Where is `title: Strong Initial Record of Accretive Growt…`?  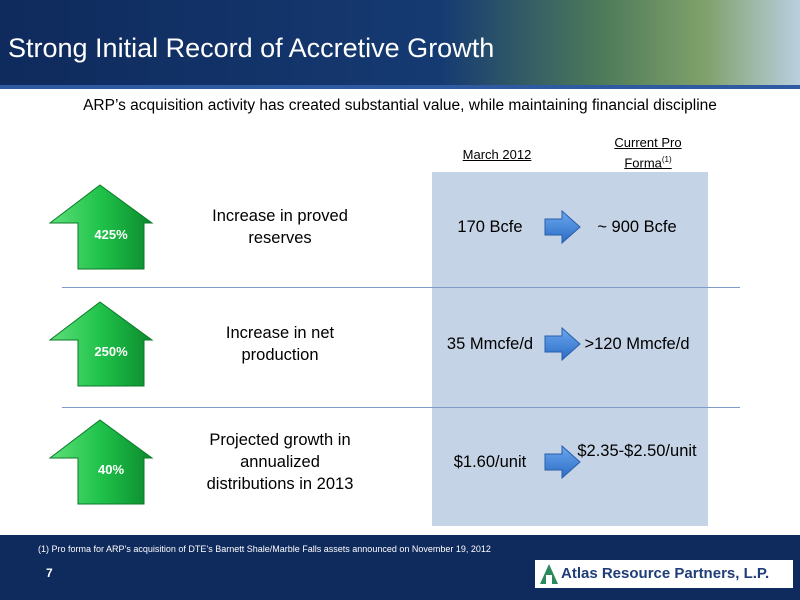
title: Strong Initial Record of Accretive Growt… is located at coordinates (251, 48).